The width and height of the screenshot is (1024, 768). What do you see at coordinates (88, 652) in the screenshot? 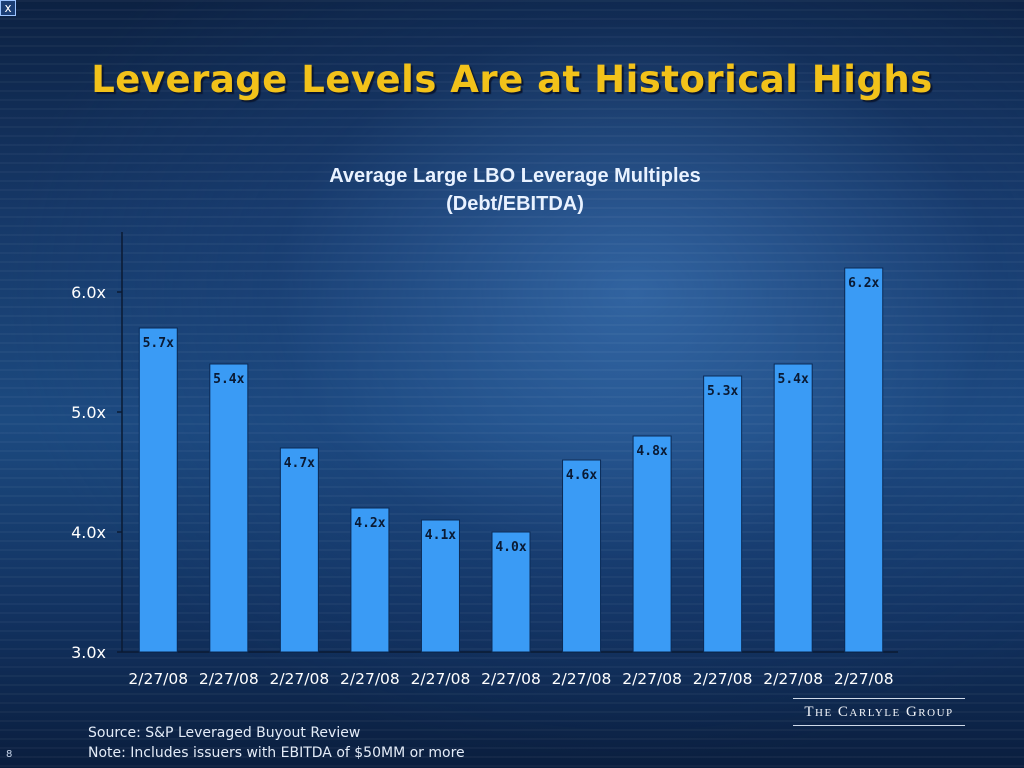
I see `y-tick-label: 3.0x` at bounding box center [88, 652].